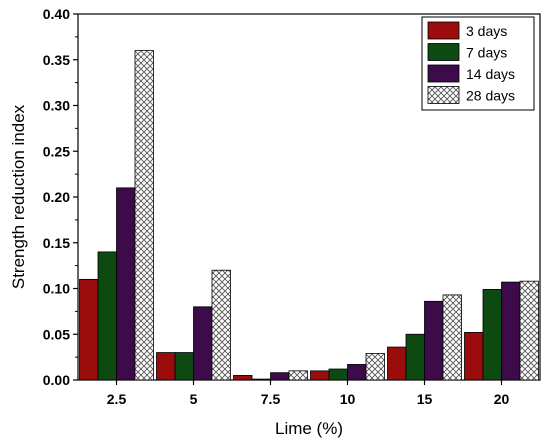 This screenshot has width=550, height=443. Describe the element at coordinates (107, 316) in the screenshot. I see `bar-7-days-2.5` at that location.